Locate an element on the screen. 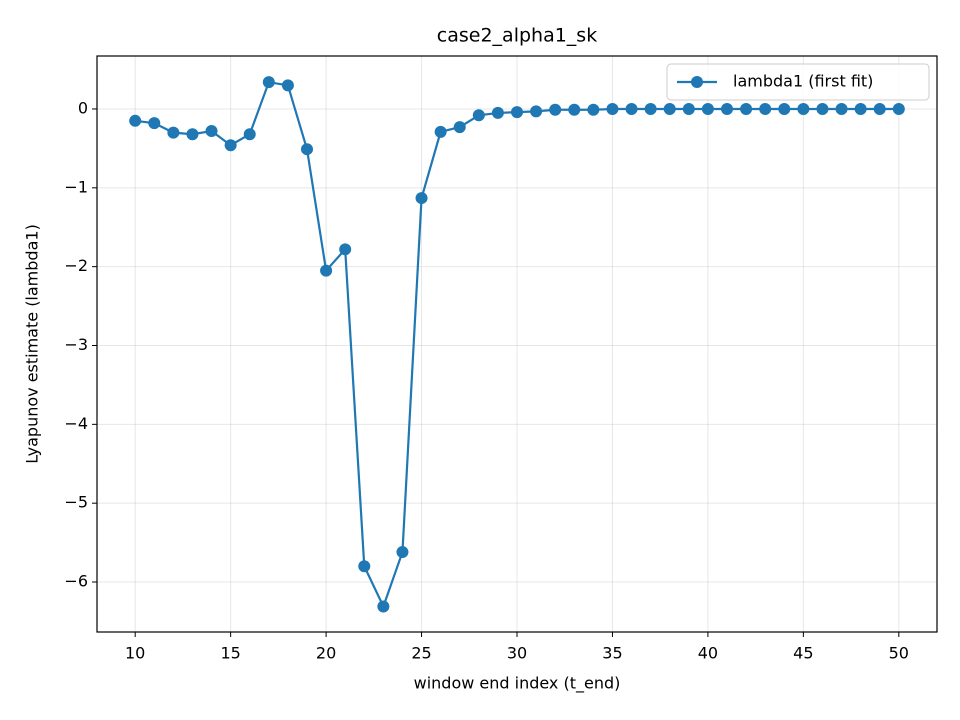 The height and width of the screenshot is (720, 960). y-tick-label: 0 is located at coordinates (83, 107).